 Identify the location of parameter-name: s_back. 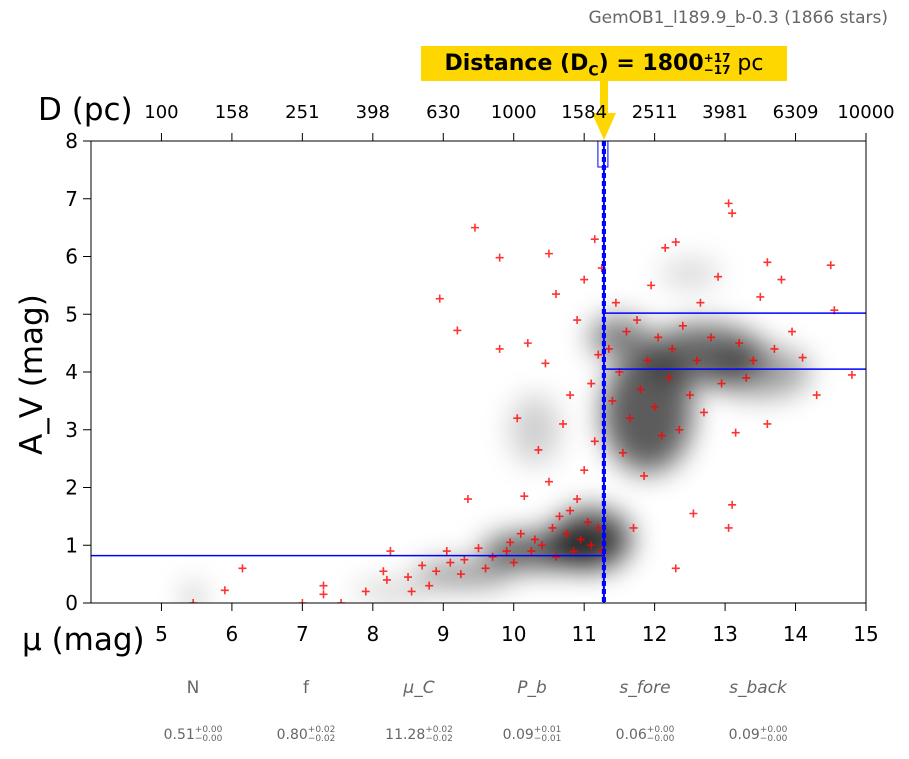
(758, 688).